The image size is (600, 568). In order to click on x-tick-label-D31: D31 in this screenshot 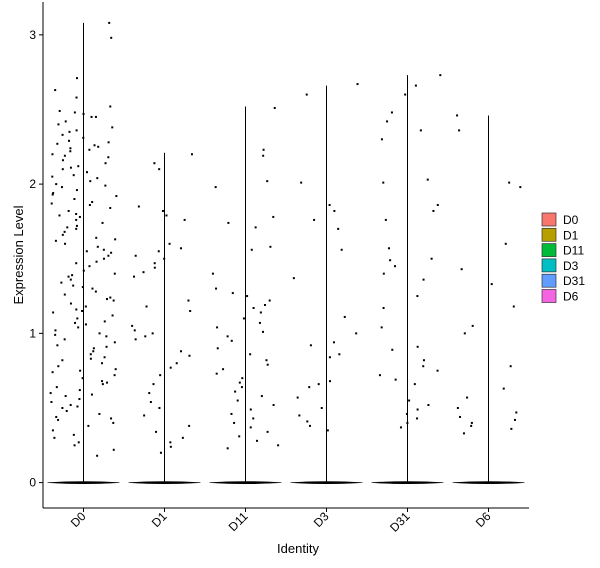, I will do `click(400, 522)`.